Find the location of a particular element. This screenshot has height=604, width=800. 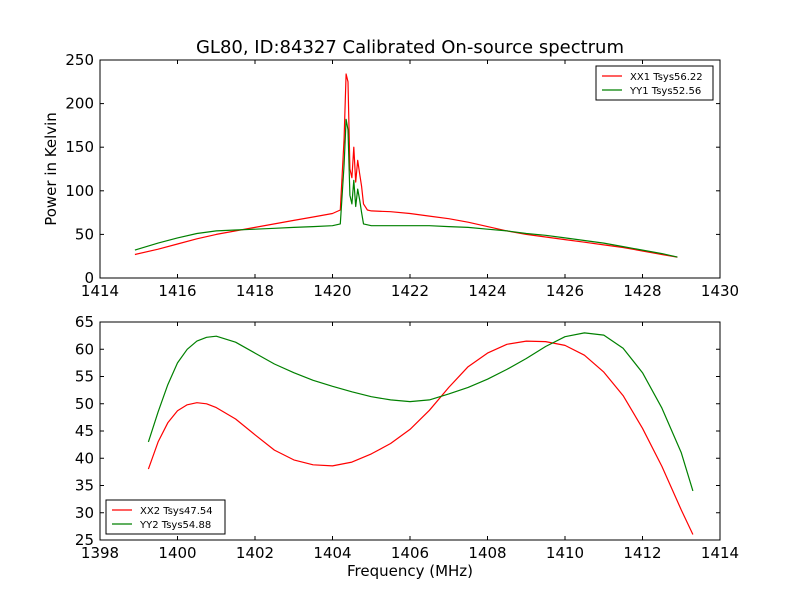

y-tick-label: 150 is located at coordinates (79, 147).